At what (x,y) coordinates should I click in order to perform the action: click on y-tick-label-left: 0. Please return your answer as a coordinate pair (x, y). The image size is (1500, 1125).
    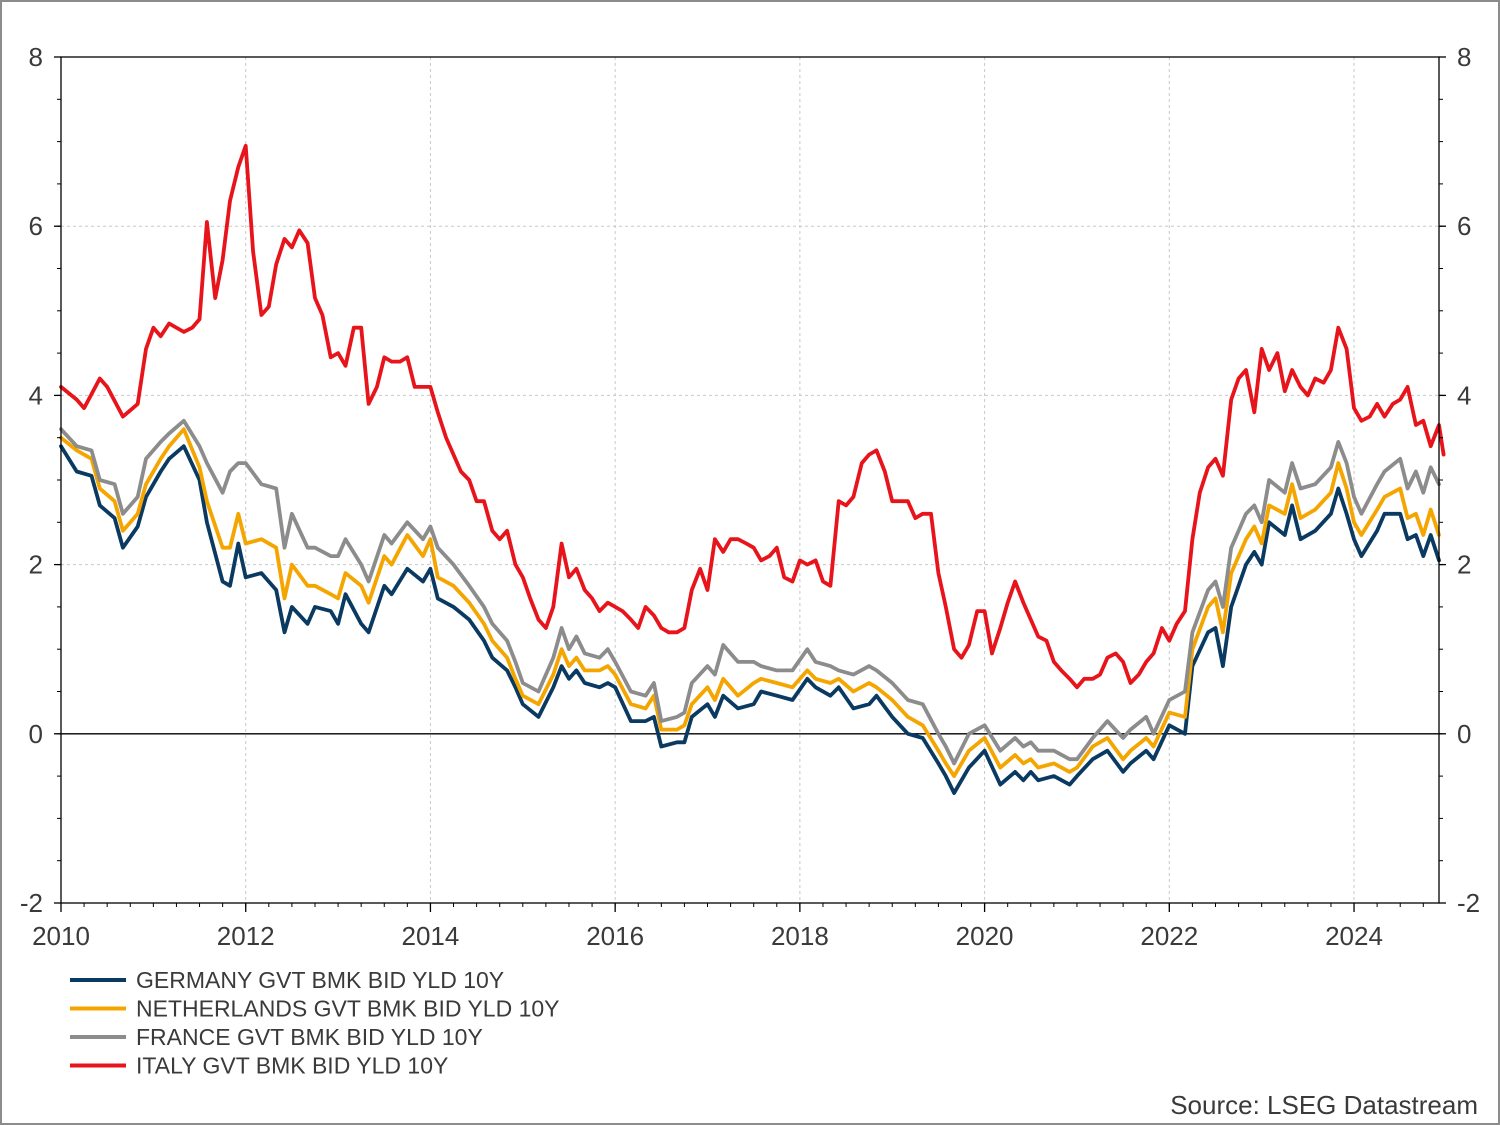
    Looking at the image, I should click on (36, 734).